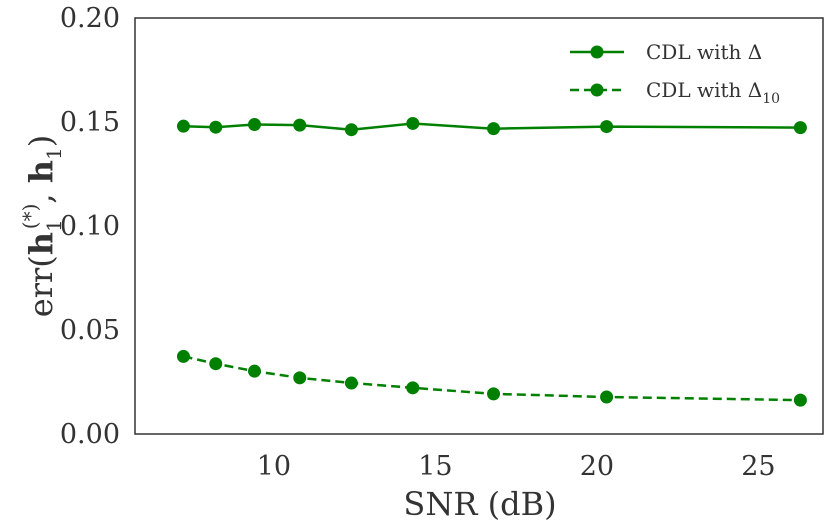 This screenshot has height=531, width=831. I want to click on x-tick-label: 25, so click(758, 466).